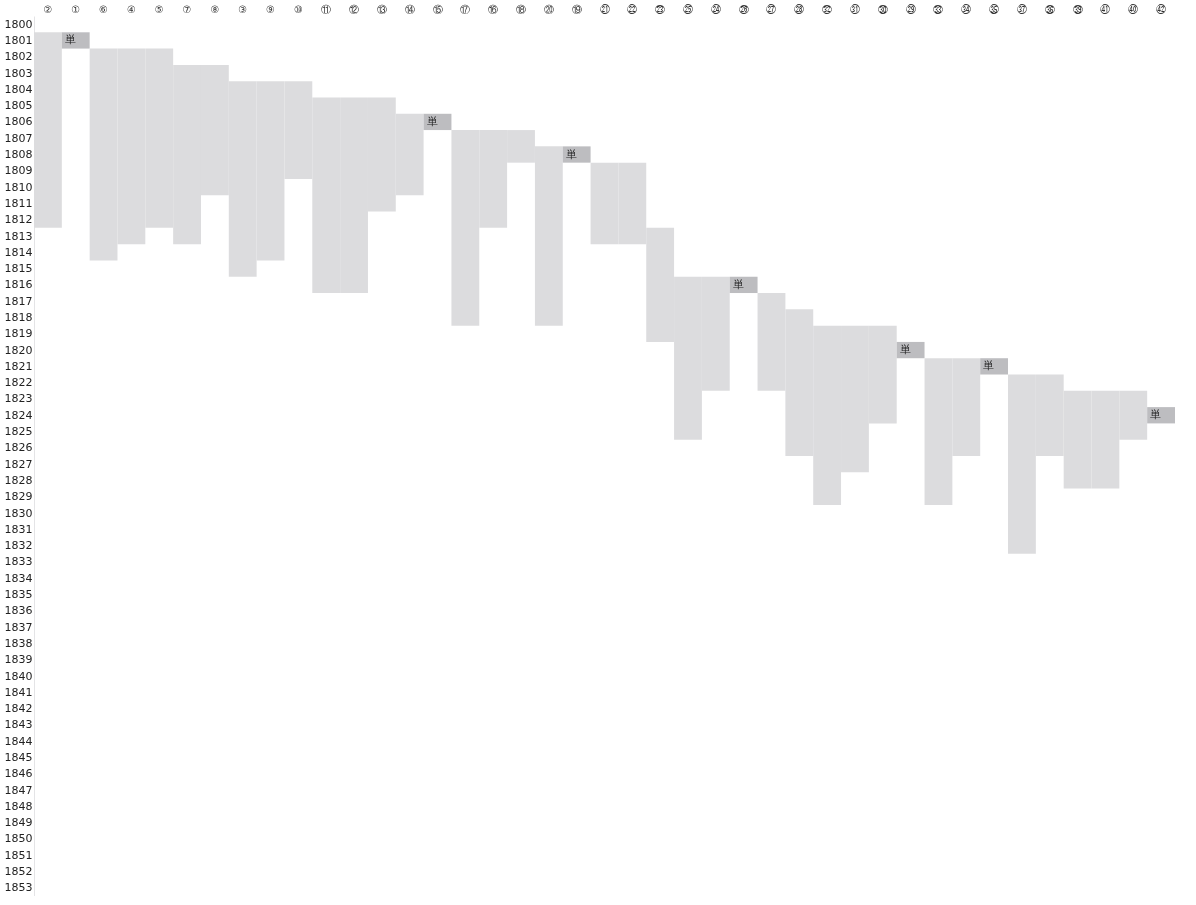  What do you see at coordinates (18, 546) in the screenshot?
I see `y-tick-label: 1832` at bounding box center [18, 546].